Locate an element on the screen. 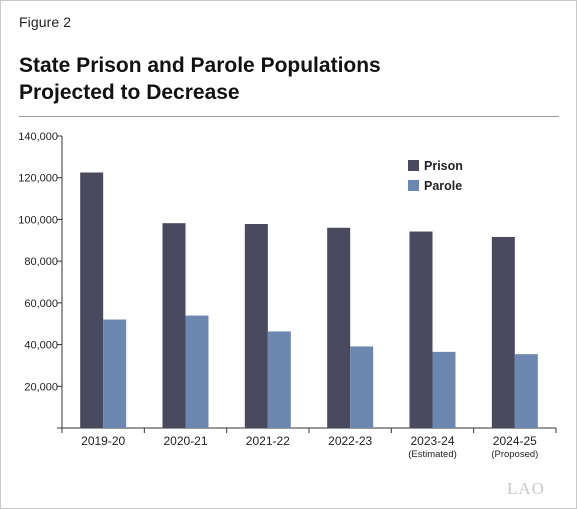  y-tick-label: 120,000 is located at coordinates (38, 179).